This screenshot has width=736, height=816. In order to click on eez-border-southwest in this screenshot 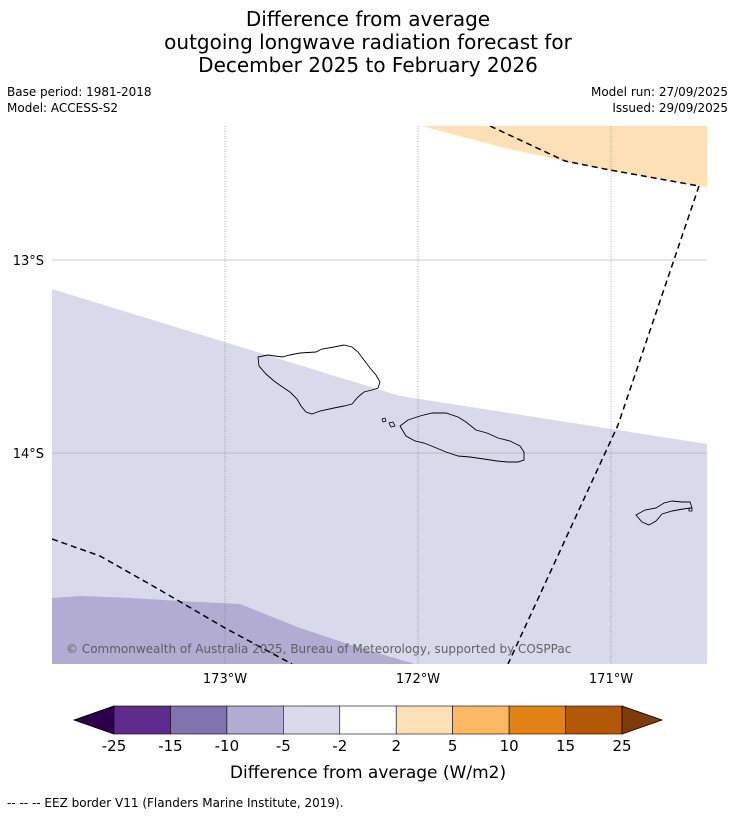, I will do `click(172, 601)`.